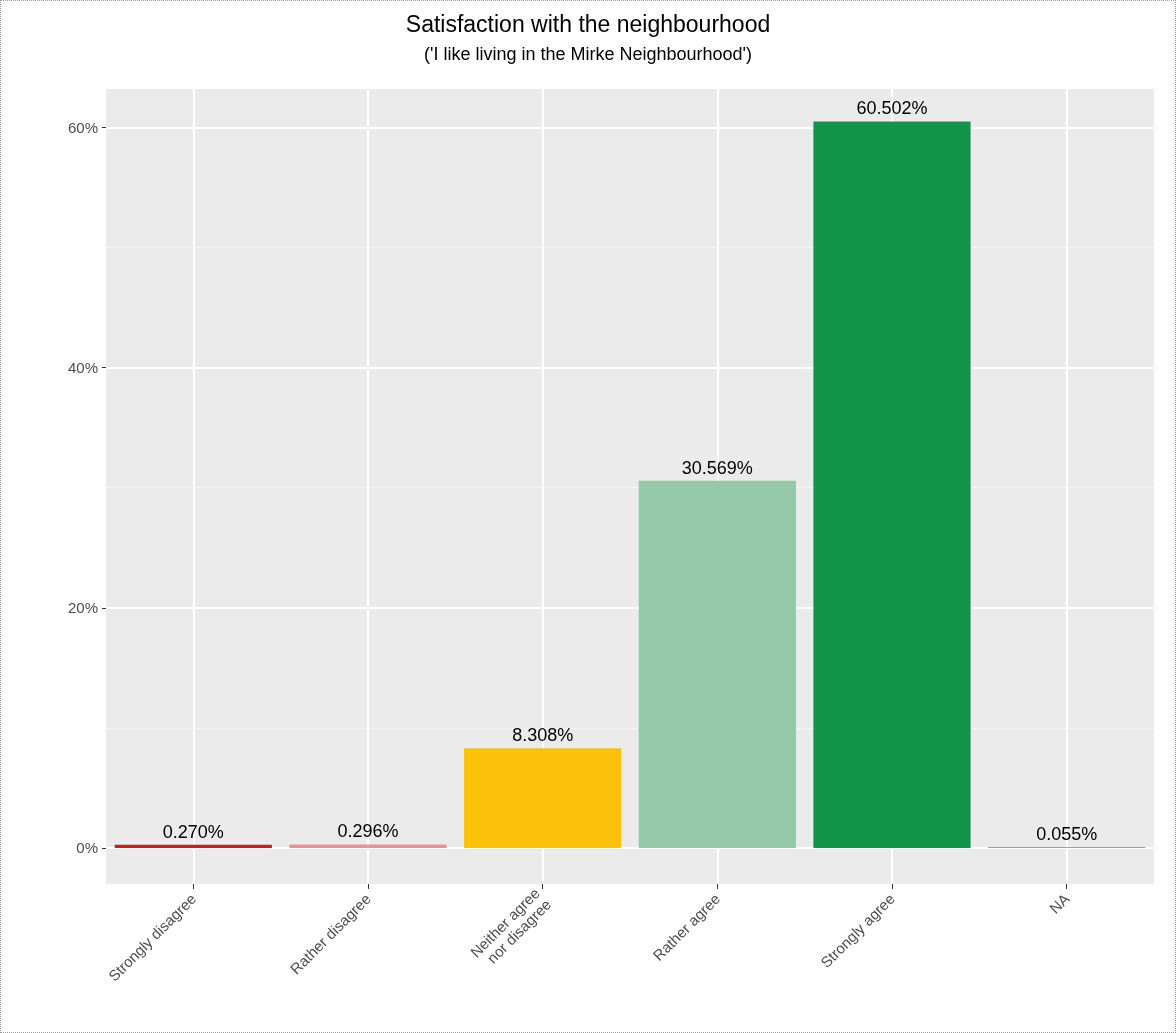  What do you see at coordinates (82, 127) in the screenshot?
I see `y-tick-label: 60%` at bounding box center [82, 127].